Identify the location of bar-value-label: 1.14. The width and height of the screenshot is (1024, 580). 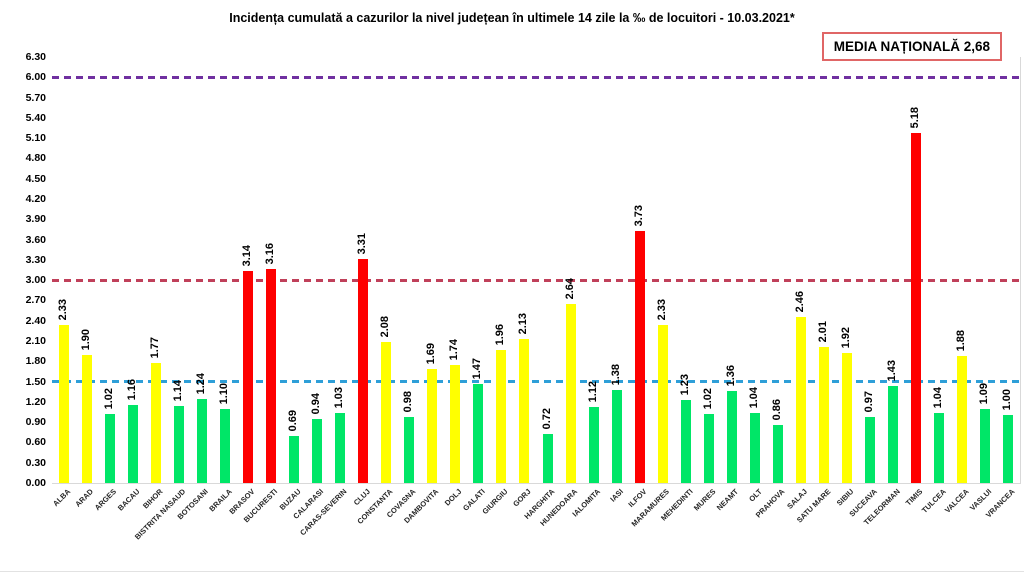
(177, 390).